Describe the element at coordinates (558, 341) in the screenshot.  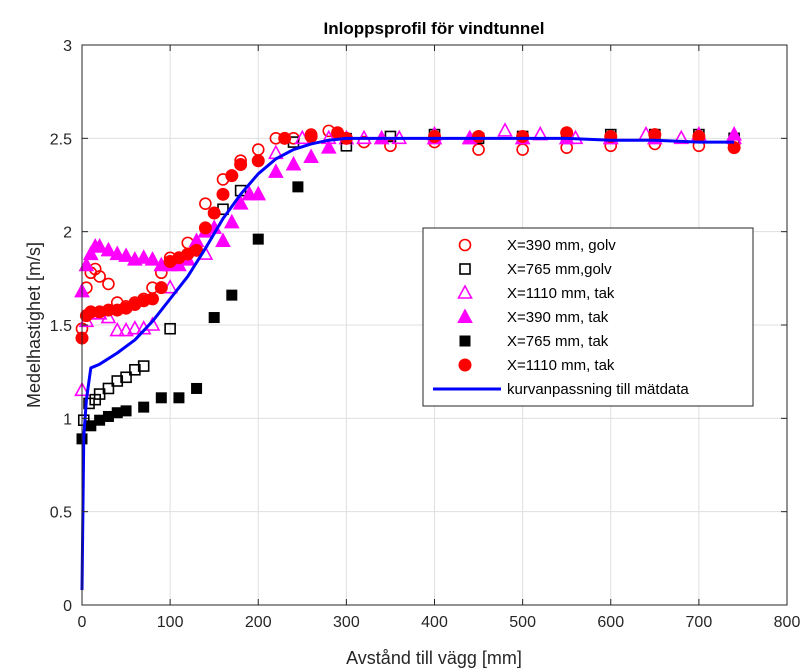
I see `legend-label: X=765 mm, tak` at that location.